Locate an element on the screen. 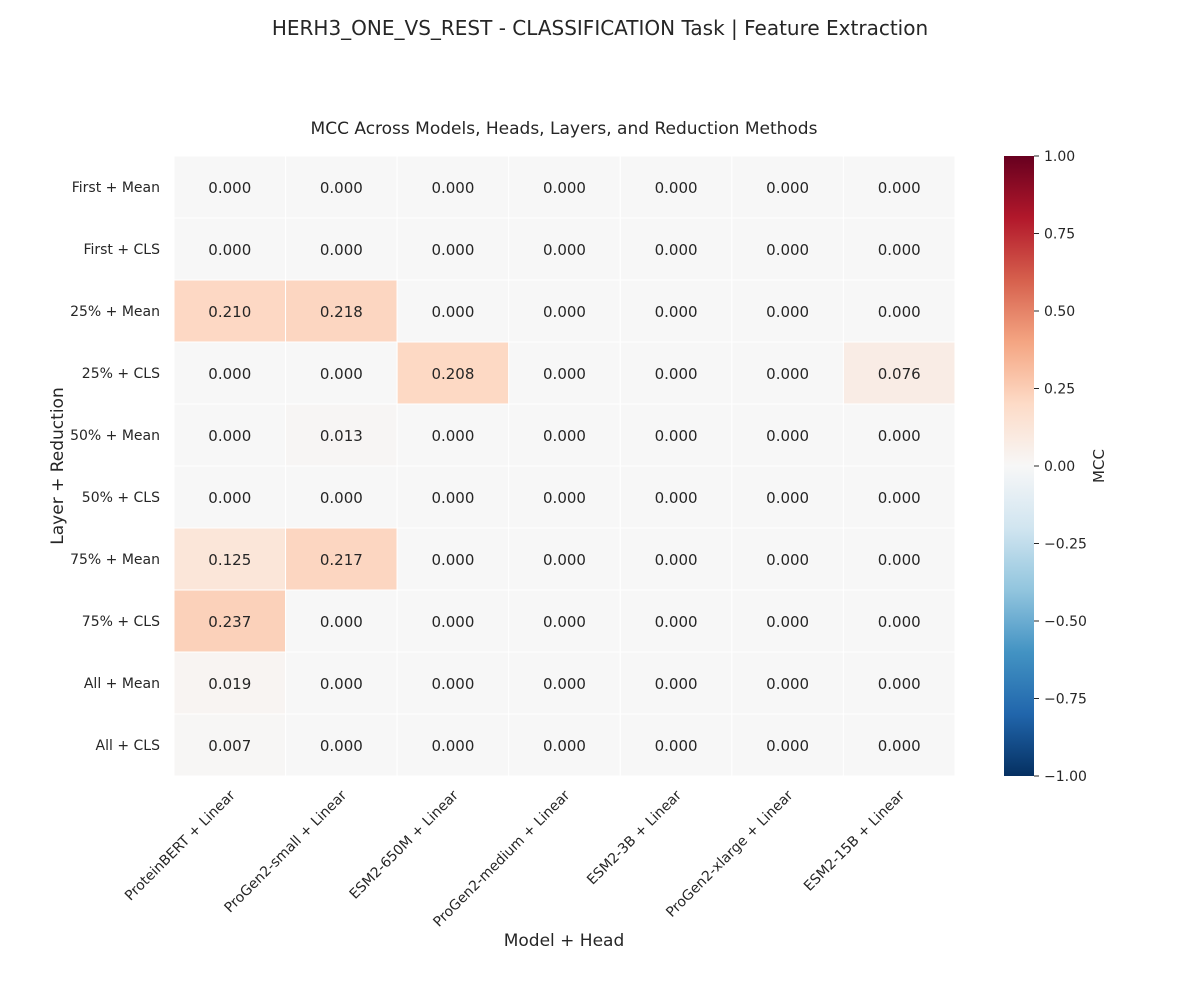  x-tick-label: ProGen2-xlarge + Linear is located at coordinates (729, 853).